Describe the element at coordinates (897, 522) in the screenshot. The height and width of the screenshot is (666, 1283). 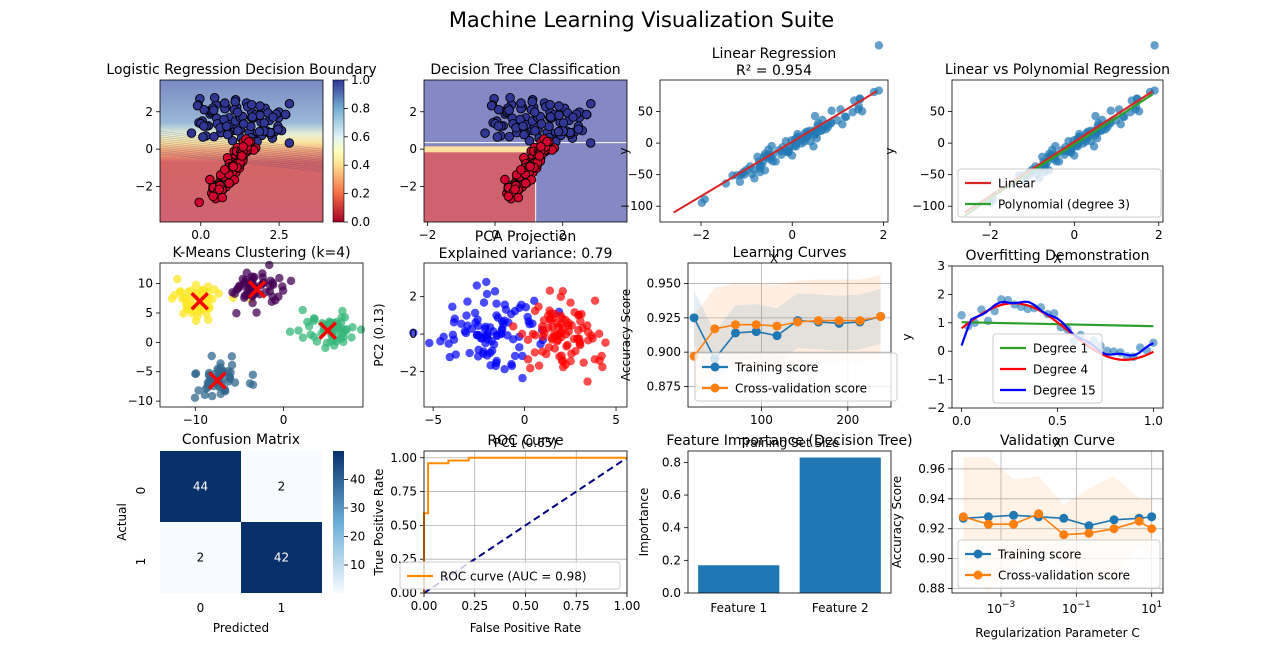
I see `validation-ylabel: Accuracy Score` at that location.